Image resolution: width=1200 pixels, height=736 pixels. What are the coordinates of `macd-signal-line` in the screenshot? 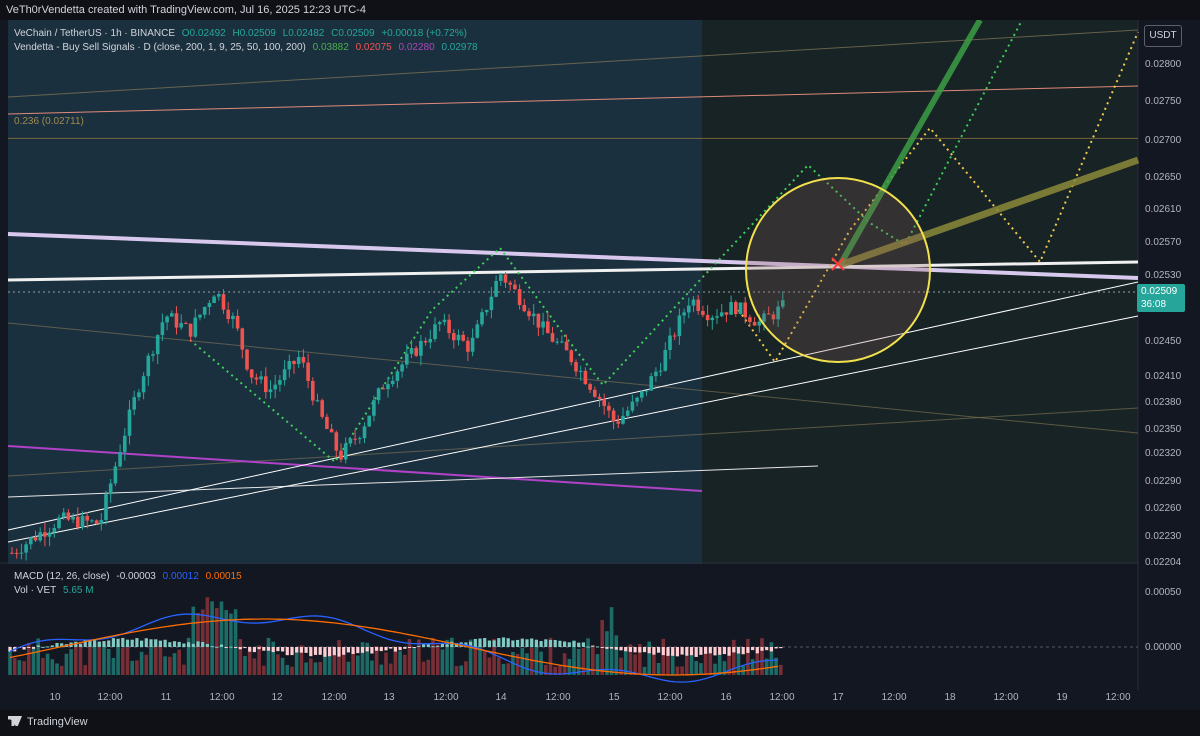 It's located at (394, 647).